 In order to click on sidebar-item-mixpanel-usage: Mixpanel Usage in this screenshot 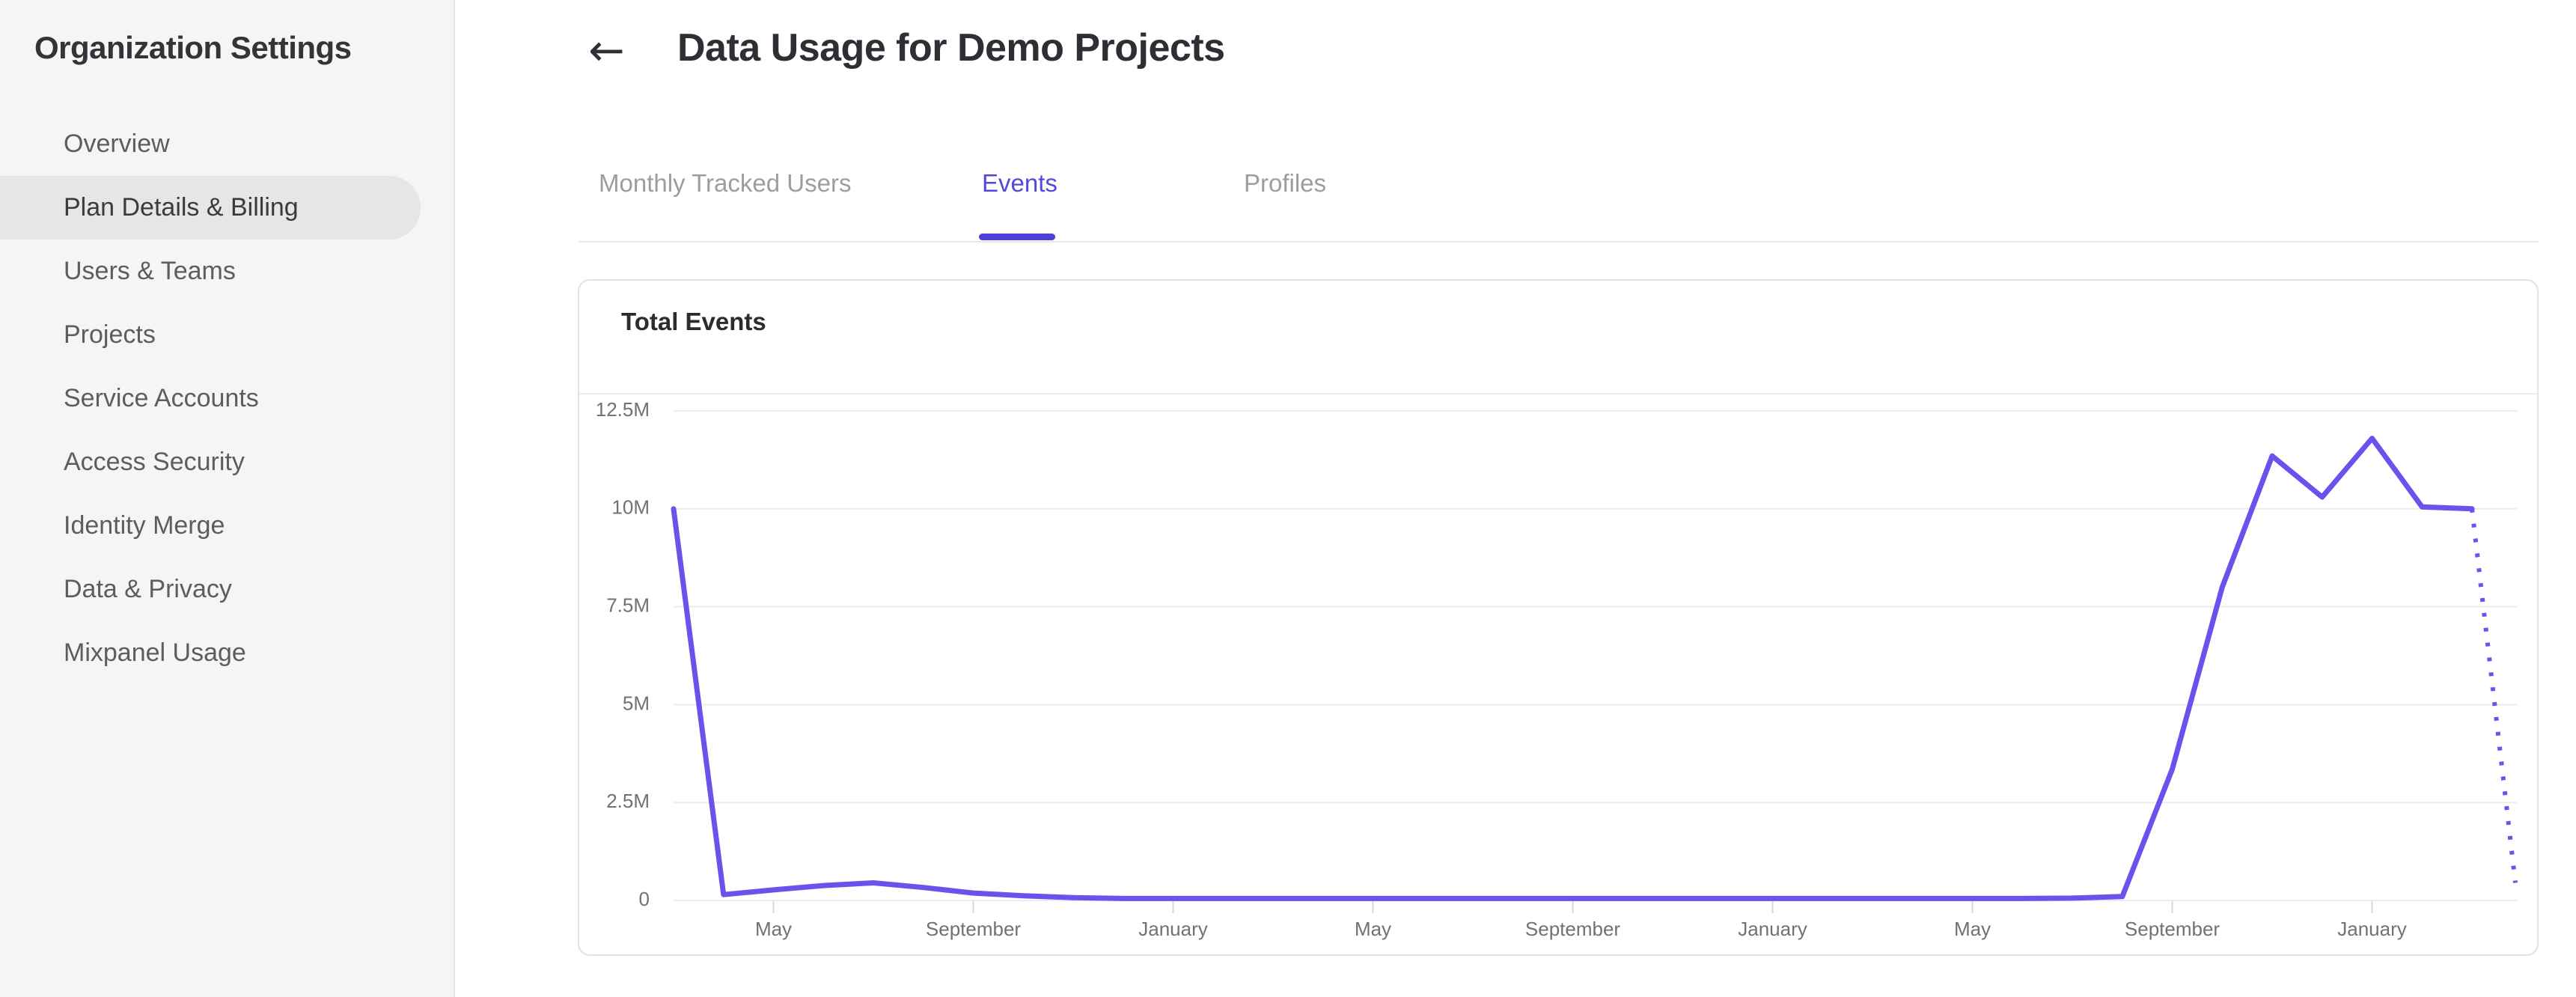, I will do `click(155, 652)`.